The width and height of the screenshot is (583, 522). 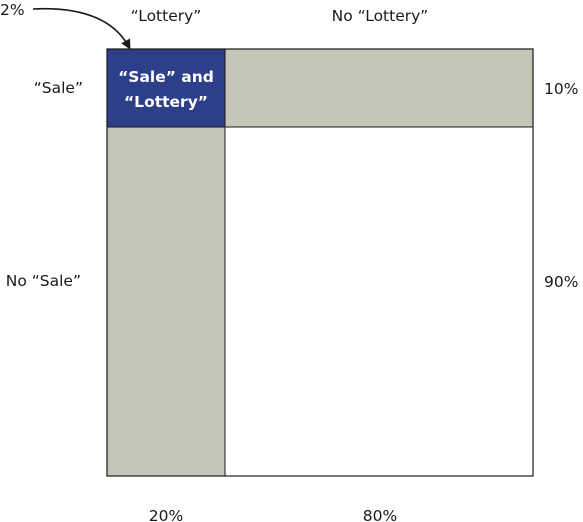 I want to click on callout-percent-label: 2%, so click(x=12, y=10).